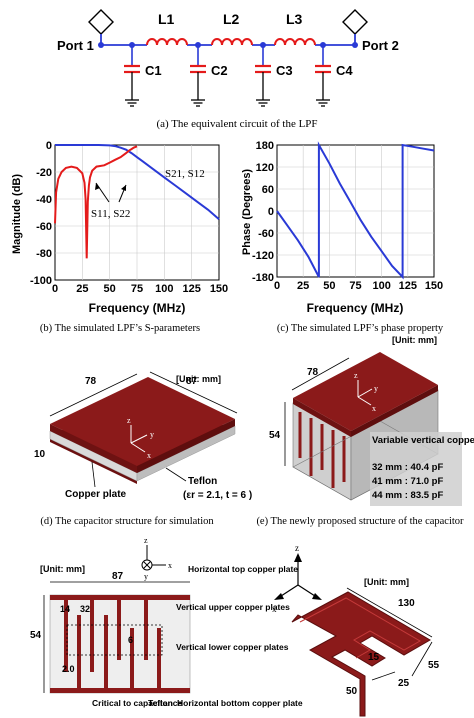 This screenshot has height=718, width=474. Describe the element at coordinates (423, 440) in the screenshot. I see `cap-new-variable-label: Variable vertical copper plates` at that location.